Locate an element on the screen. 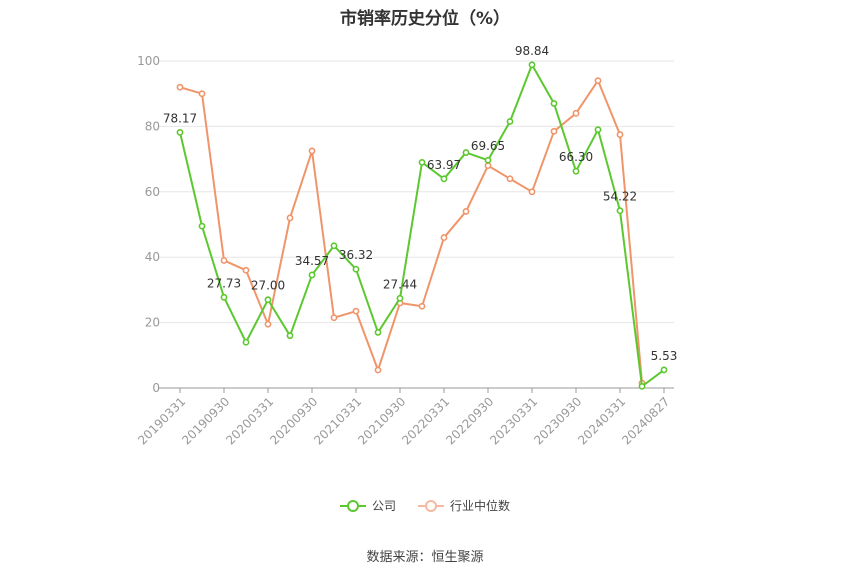 This screenshot has height=575, width=850. legend-item-company: 公司 is located at coordinates (367, 505).